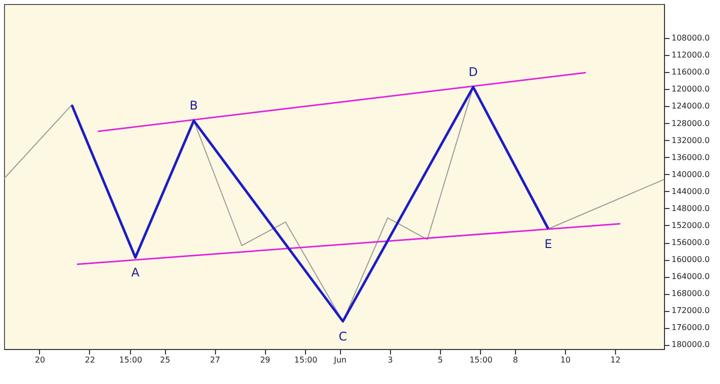 The height and width of the screenshot is (384, 720). I want to click on x-tick-label: 10, so click(565, 360).